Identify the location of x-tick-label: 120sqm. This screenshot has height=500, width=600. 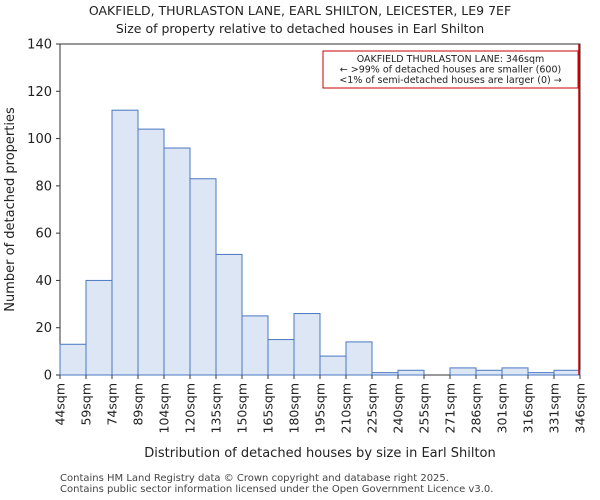
(190, 408).